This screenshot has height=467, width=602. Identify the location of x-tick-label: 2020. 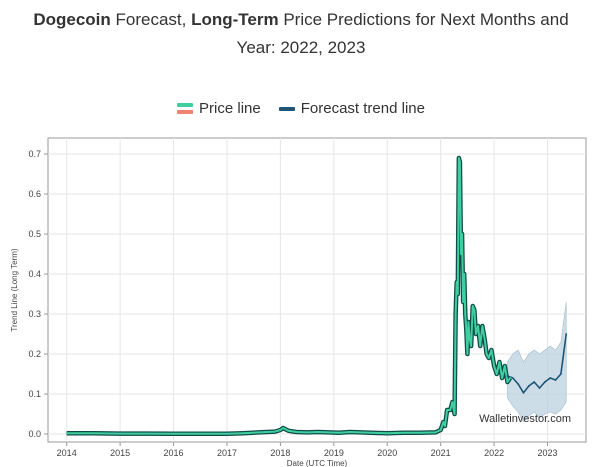
(387, 453).